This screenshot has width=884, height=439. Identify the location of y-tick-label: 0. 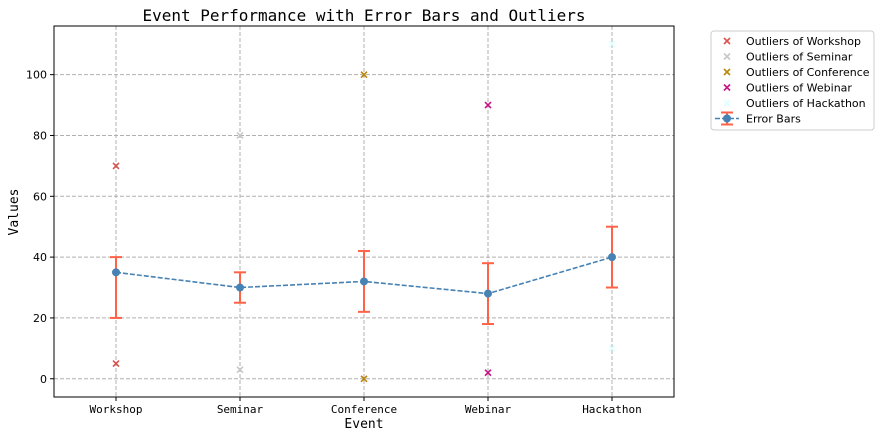
(43, 379).